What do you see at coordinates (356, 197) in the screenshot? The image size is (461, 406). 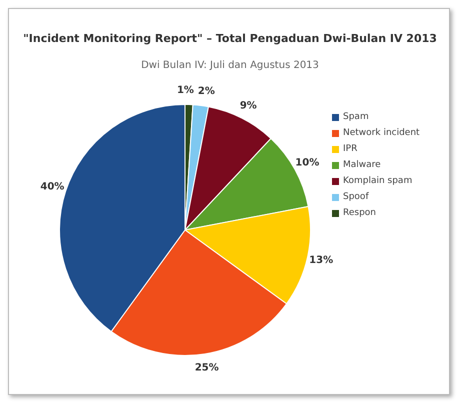 I see `legend-label: Spoof` at bounding box center [356, 197].